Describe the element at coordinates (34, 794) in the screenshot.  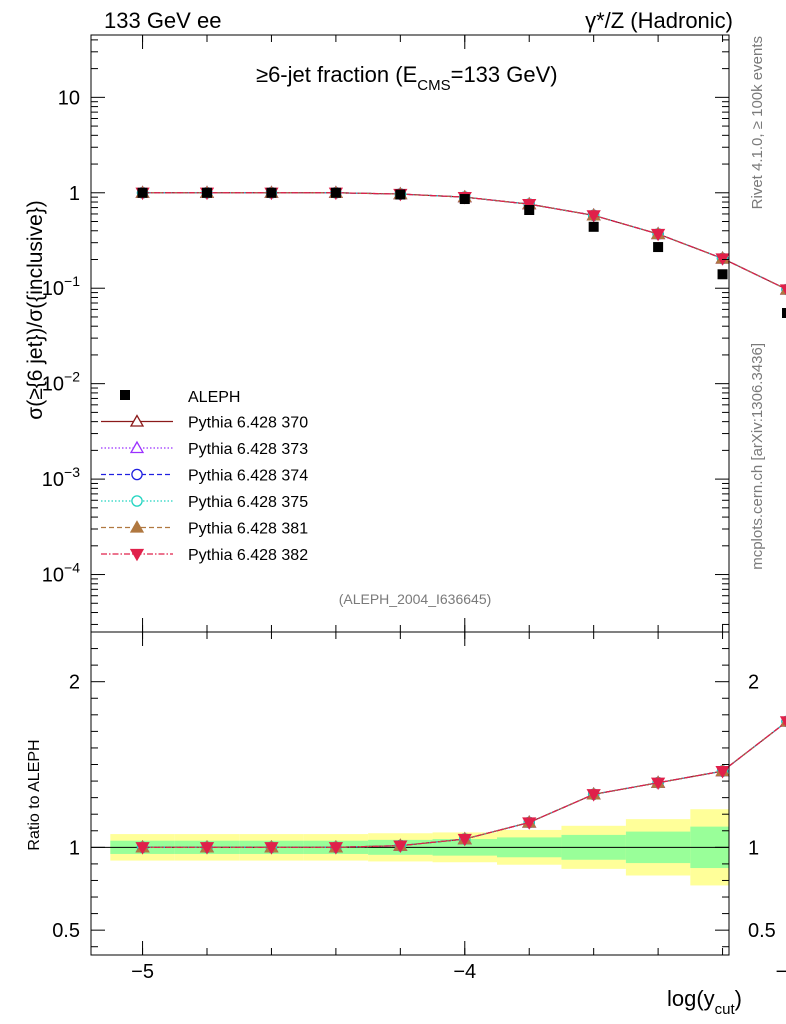
I see `ratio-y-axis-label: Ratio to ALEPH` at that location.